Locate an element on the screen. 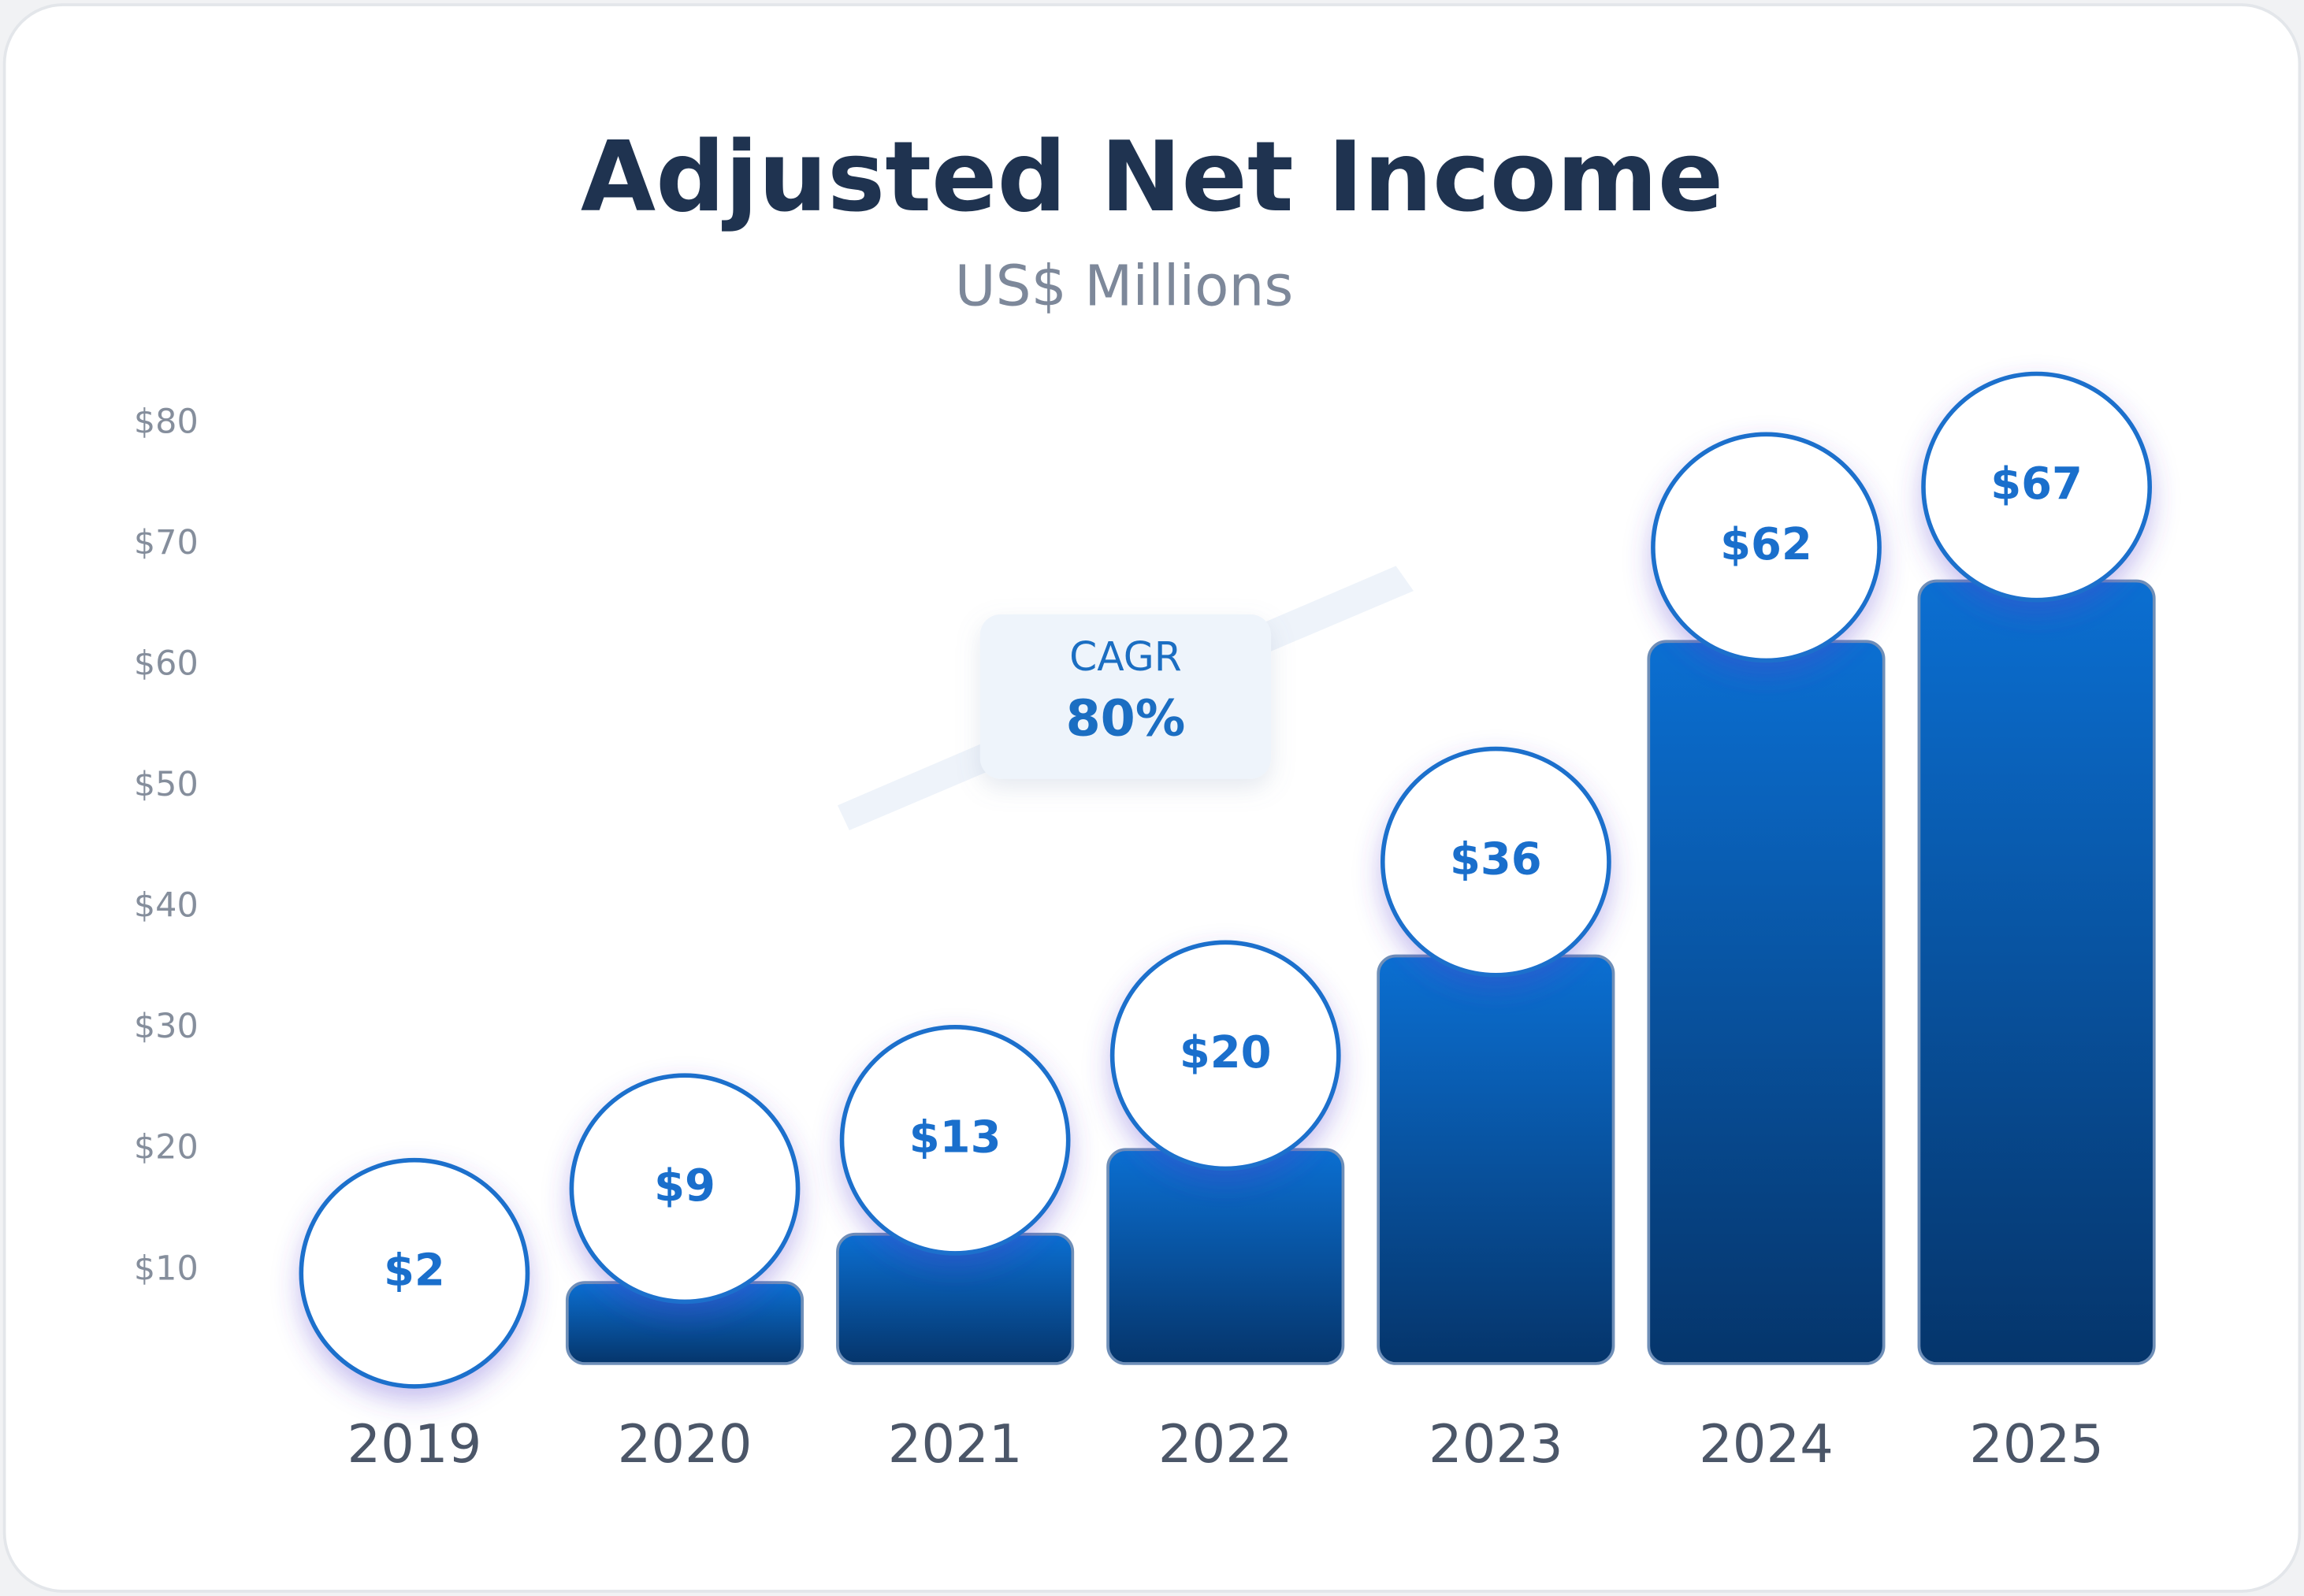  value-label: $13 is located at coordinates (955, 1138).